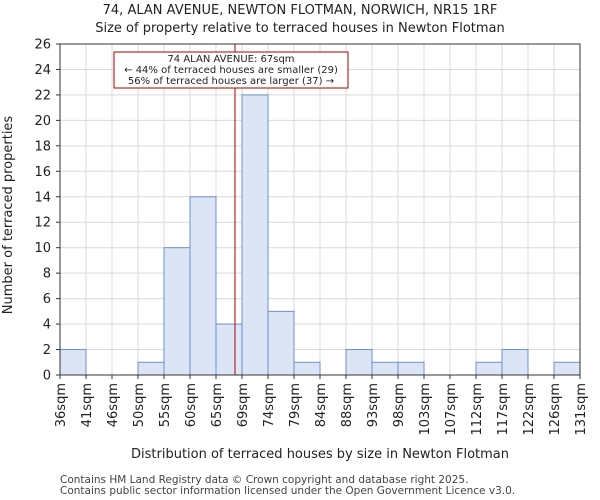  Describe the element at coordinates (42, 95) in the screenshot. I see `y-tick-label: 22` at that location.